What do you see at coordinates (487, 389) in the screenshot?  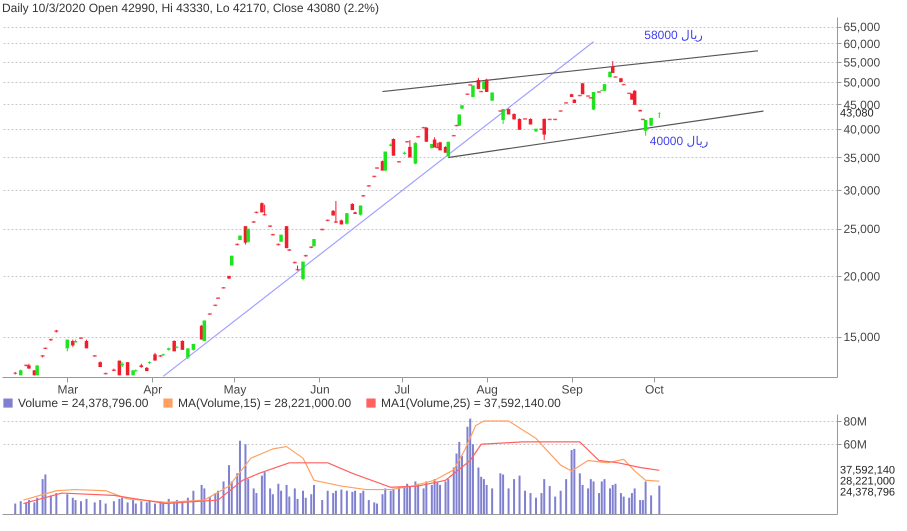 I see `x-tick-label: Aug` at bounding box center [487, 389].